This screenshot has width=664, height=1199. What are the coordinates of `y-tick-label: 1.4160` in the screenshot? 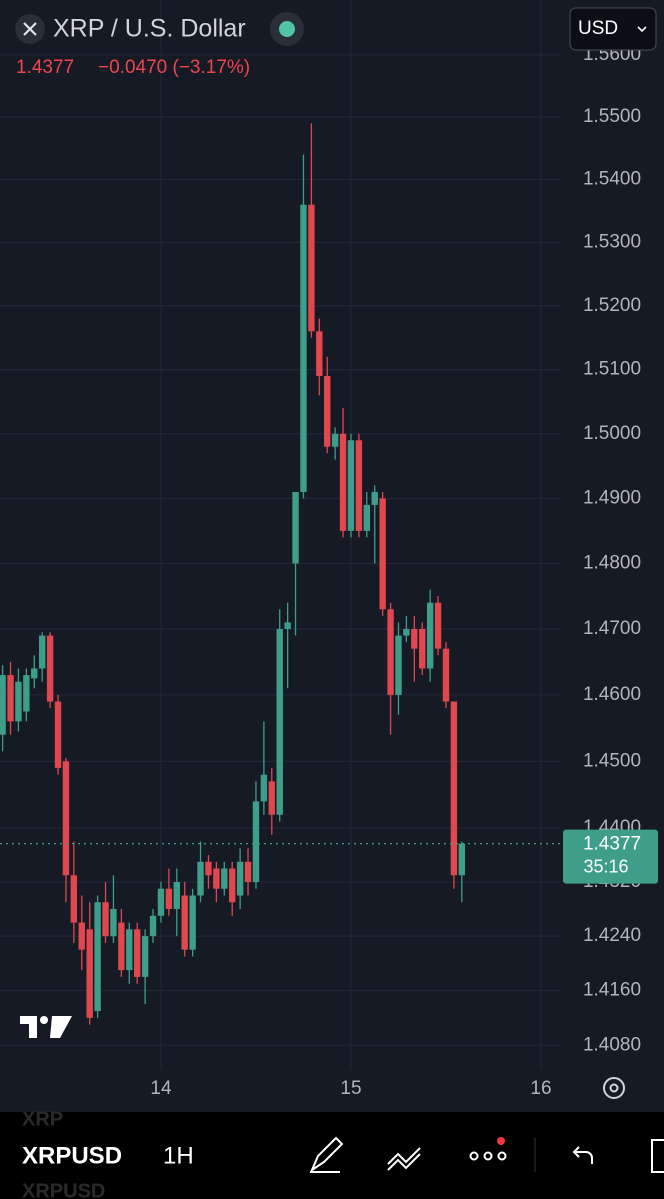 It's located at (612, 990).